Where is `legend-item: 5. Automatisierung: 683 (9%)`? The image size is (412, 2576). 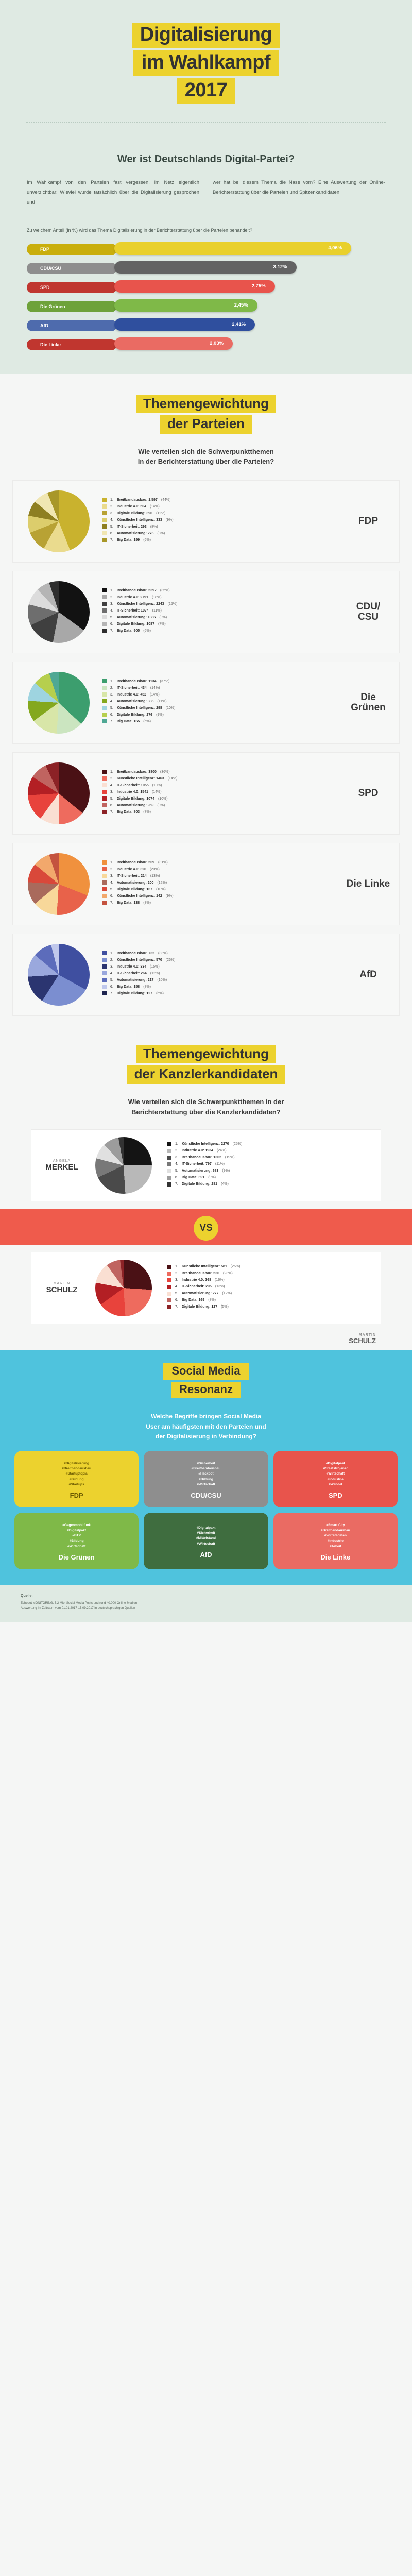 legend-item: 5. Automatisierung: 683 (9%) is located at coordinates (267, 1170).